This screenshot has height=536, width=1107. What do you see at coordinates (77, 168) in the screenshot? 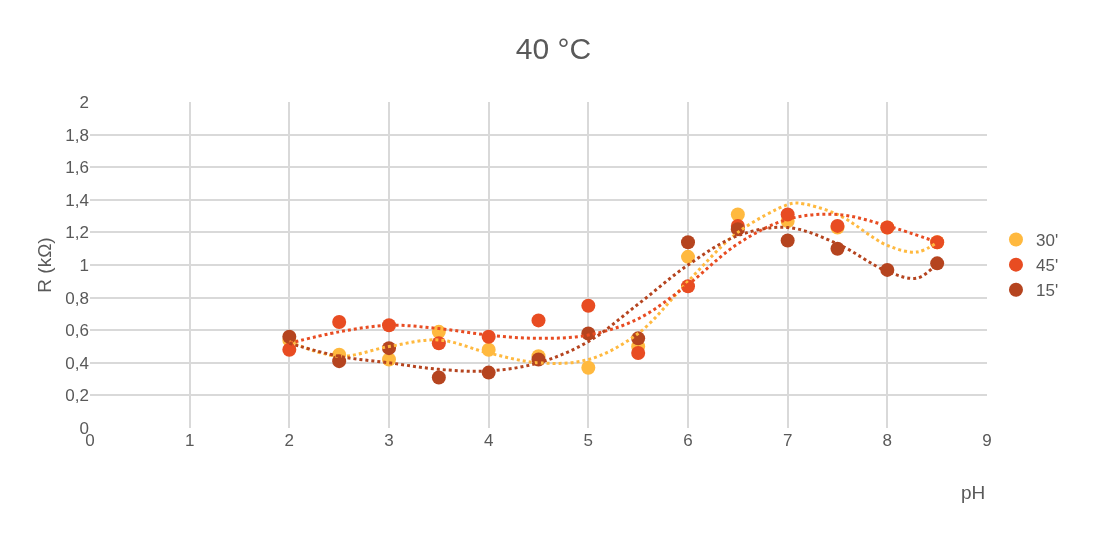
I see `y-tick-label: 1,6` at bounding box center [77, 168].